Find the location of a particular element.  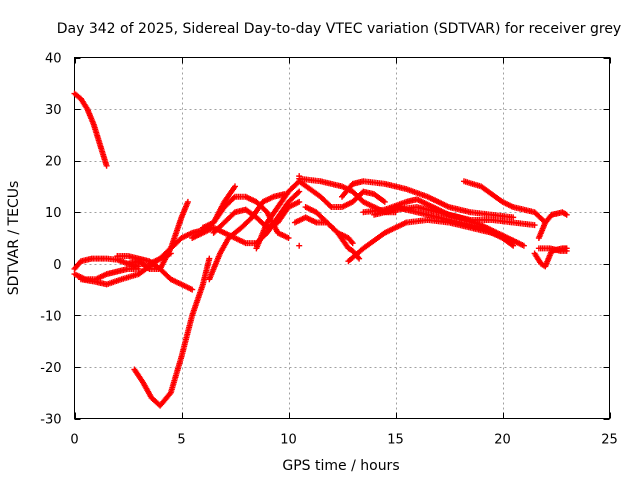

series-arc18 is located at coordinates (428, 199).